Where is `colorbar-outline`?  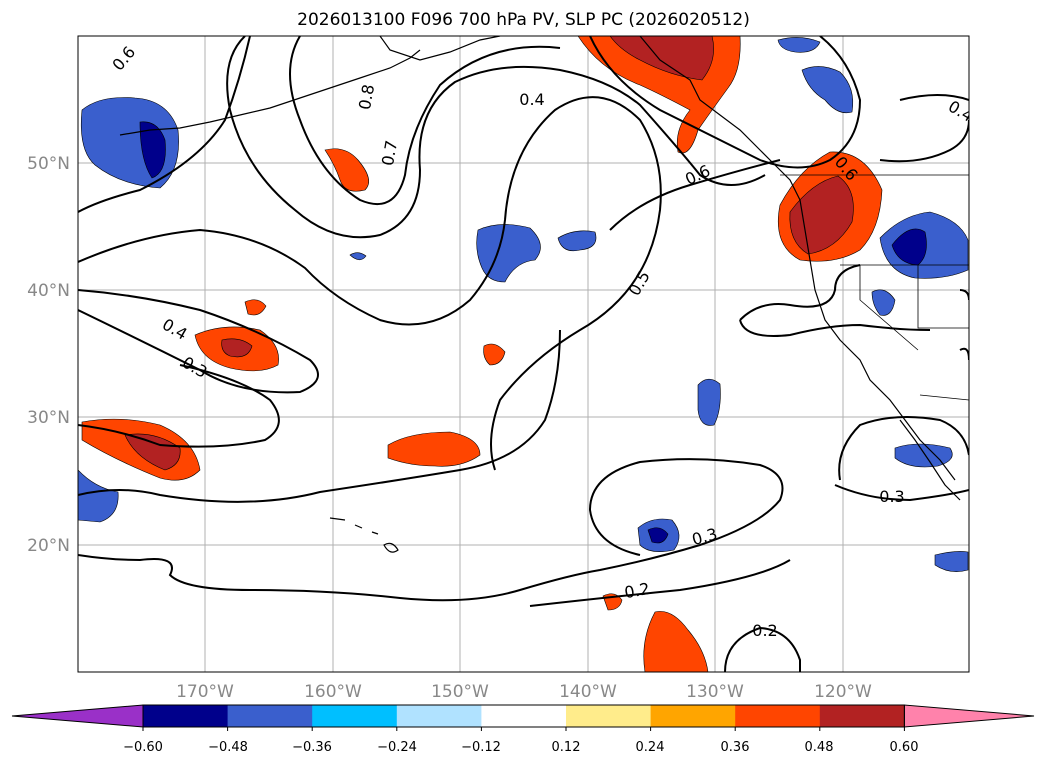 colorbar-outline is located at coordinates (523, 716).